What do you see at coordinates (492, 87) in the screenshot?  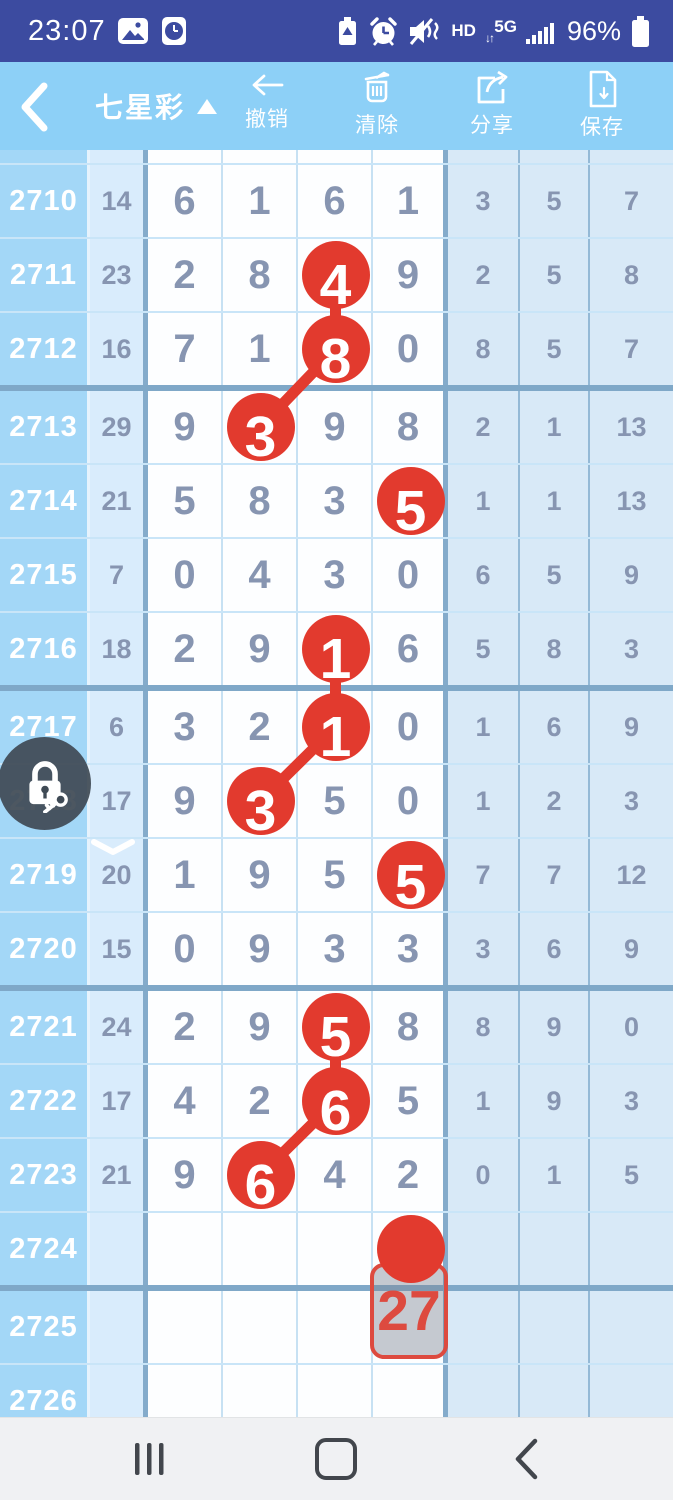 I see `share-icon` at bounding box center [492, 87].